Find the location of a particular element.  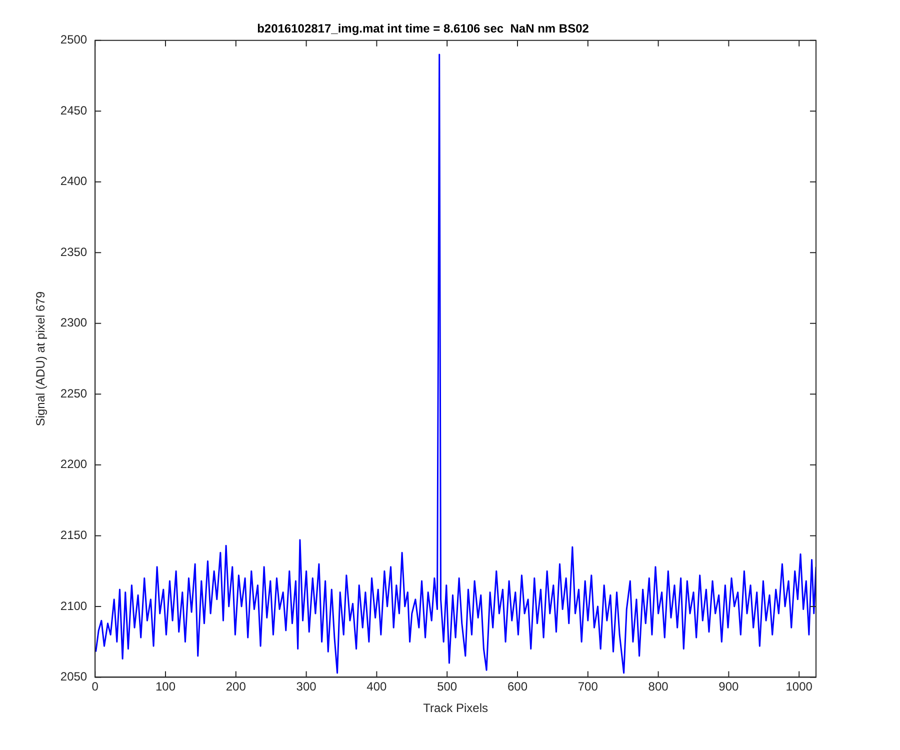

y-tick-label: 2250 is located at coordinates (74, 393).